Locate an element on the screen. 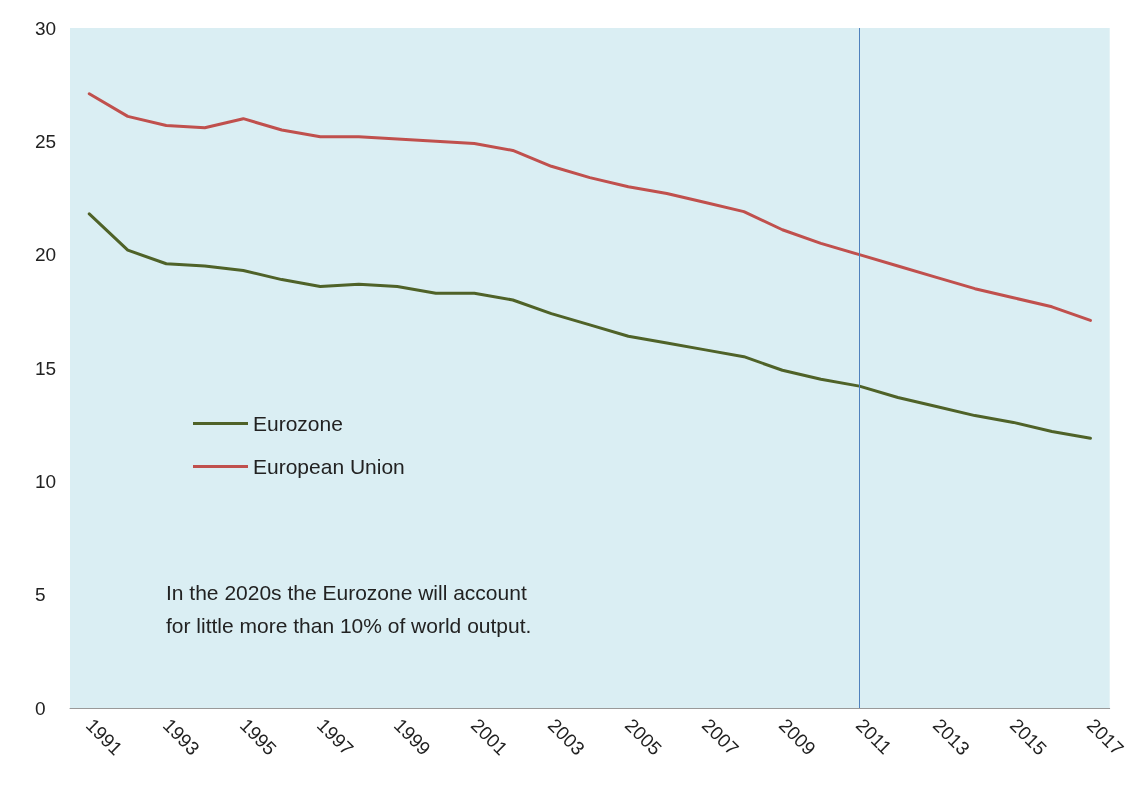 The width and height of the screenshot is (1137, 798). legend-label: Eurozone is located at coordinates (298, 423).